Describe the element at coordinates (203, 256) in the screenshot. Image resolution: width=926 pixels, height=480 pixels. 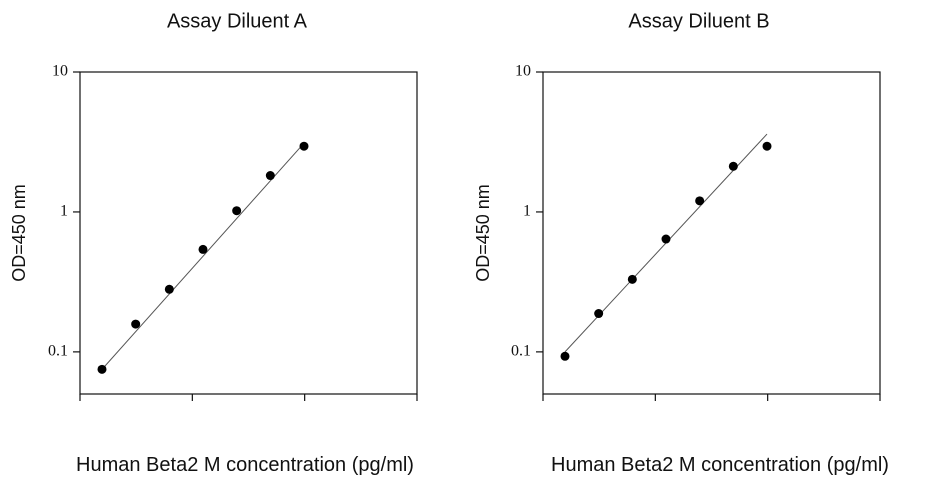
I see `fit-line` at that location.